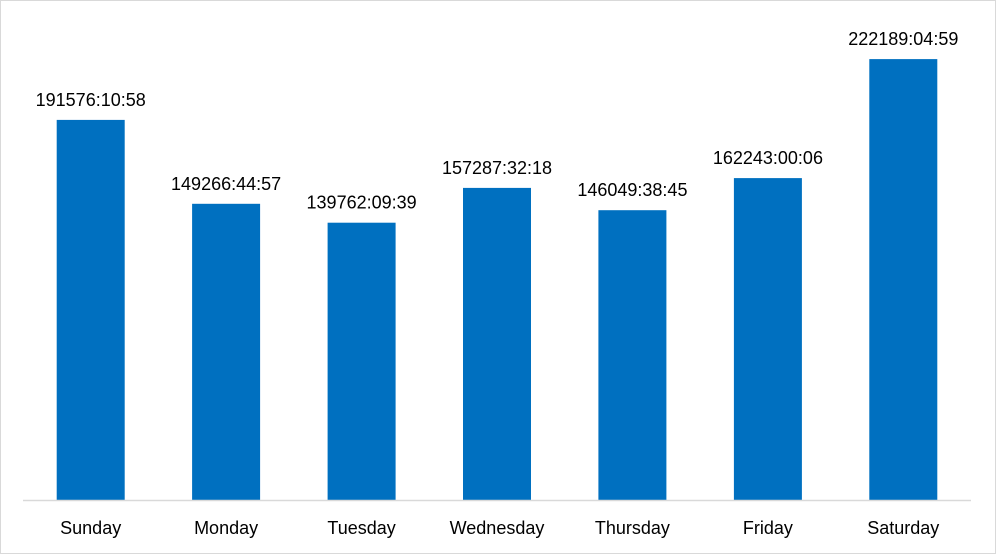  I want to click on data-label-saturday: 222189:04:59, so click(903, 39).